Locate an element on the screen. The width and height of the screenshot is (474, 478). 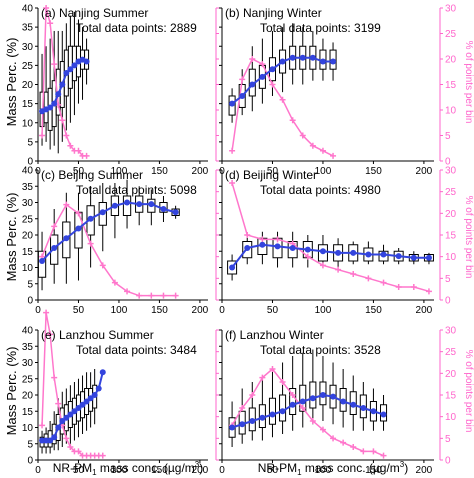
x-tick-label: 150 is located at coordinates (159, 470).